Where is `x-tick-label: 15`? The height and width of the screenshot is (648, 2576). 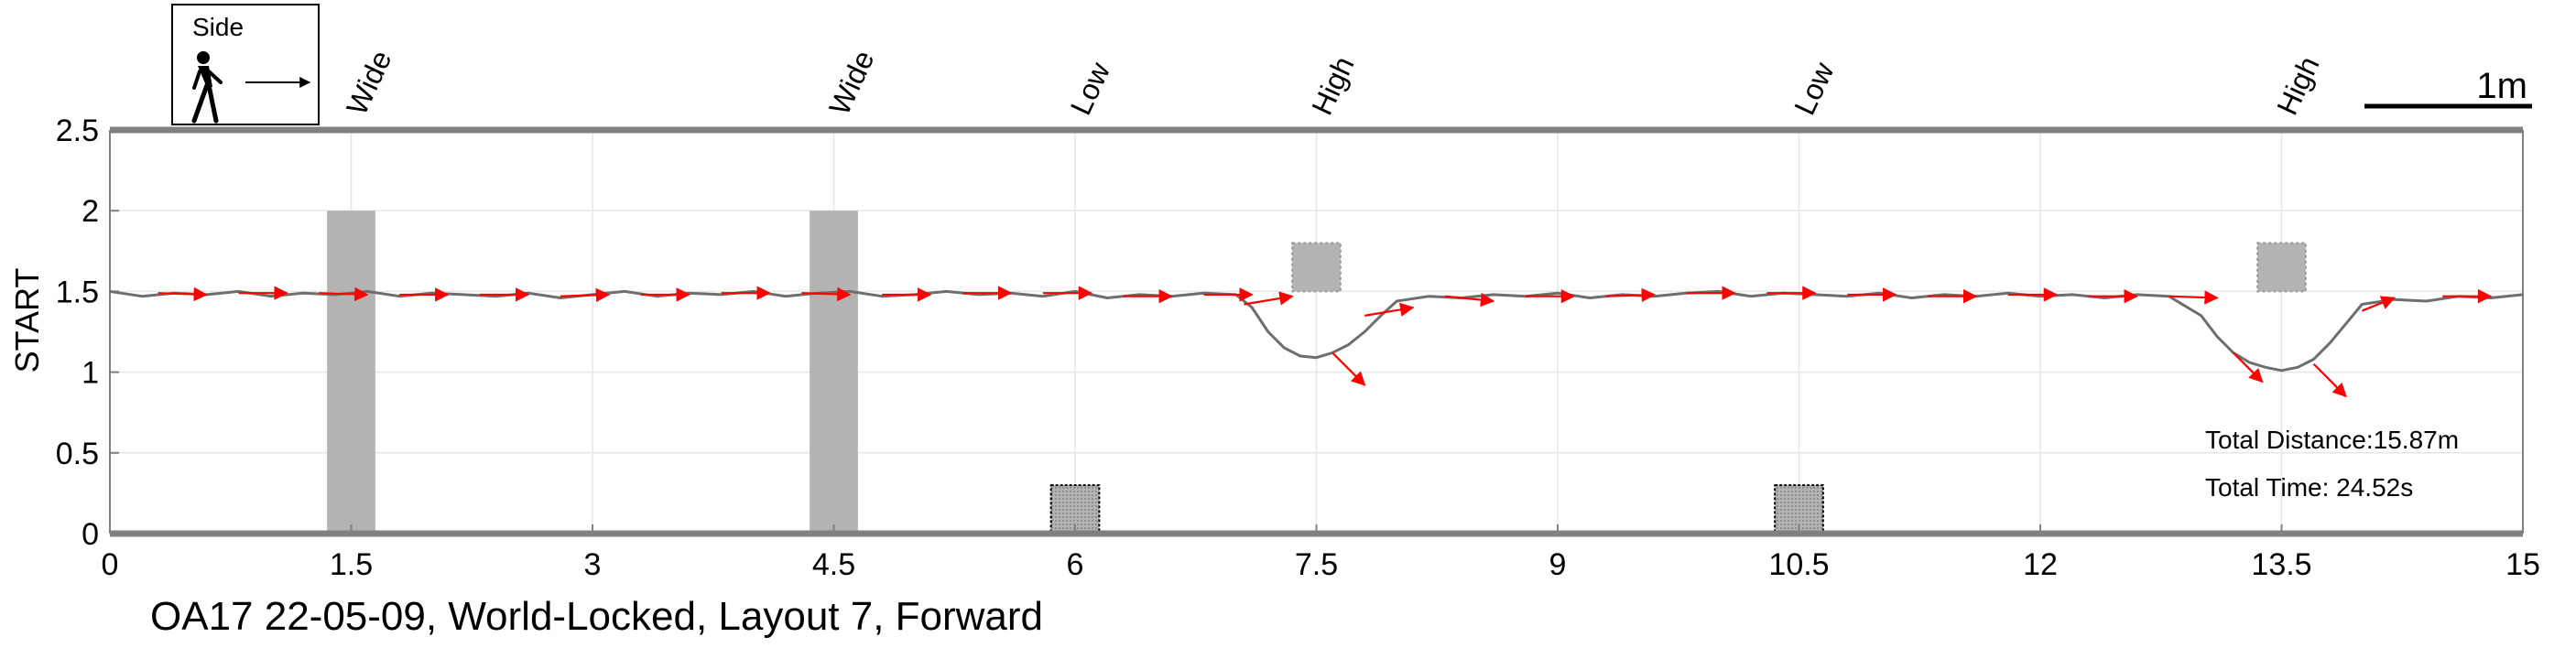
x-tick-label: 15 is located at coordinates (2522, 564).